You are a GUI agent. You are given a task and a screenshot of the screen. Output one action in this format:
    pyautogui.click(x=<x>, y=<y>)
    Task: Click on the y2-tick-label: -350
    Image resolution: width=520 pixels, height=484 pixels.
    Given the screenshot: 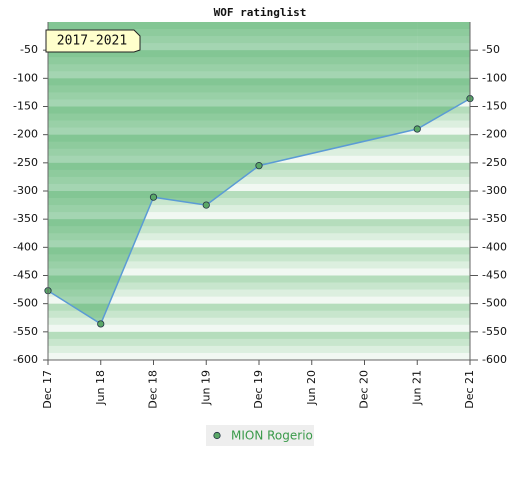 What is the action you would take?
    pyautogui.click(x=494, y=218)
    